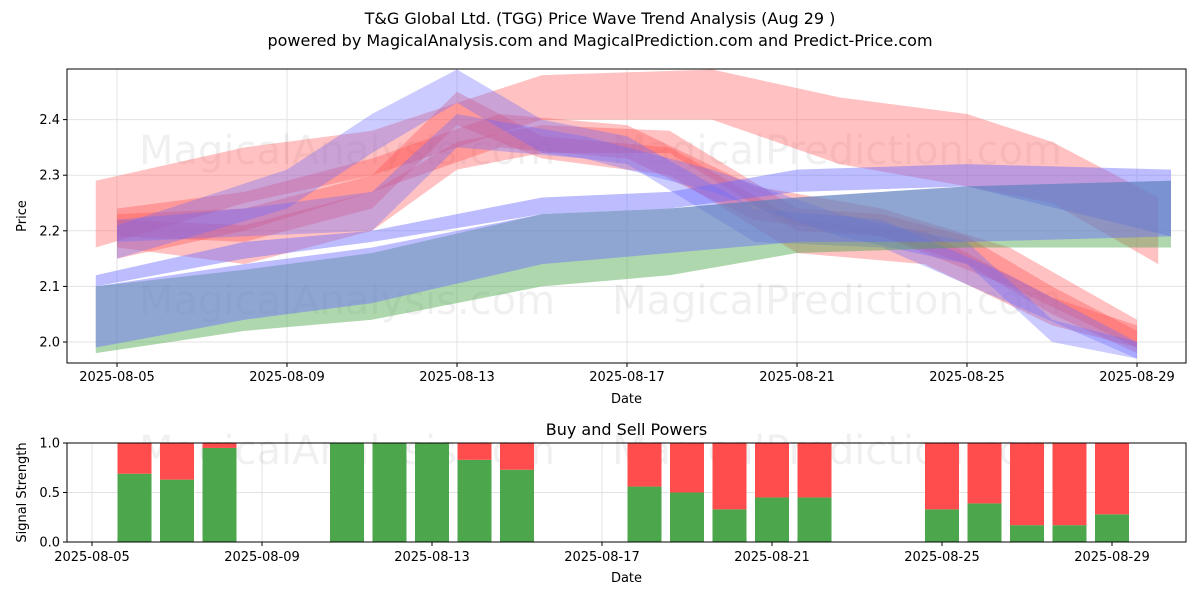  I want to click on y-tick-label: 2.2, so click(49, 231).